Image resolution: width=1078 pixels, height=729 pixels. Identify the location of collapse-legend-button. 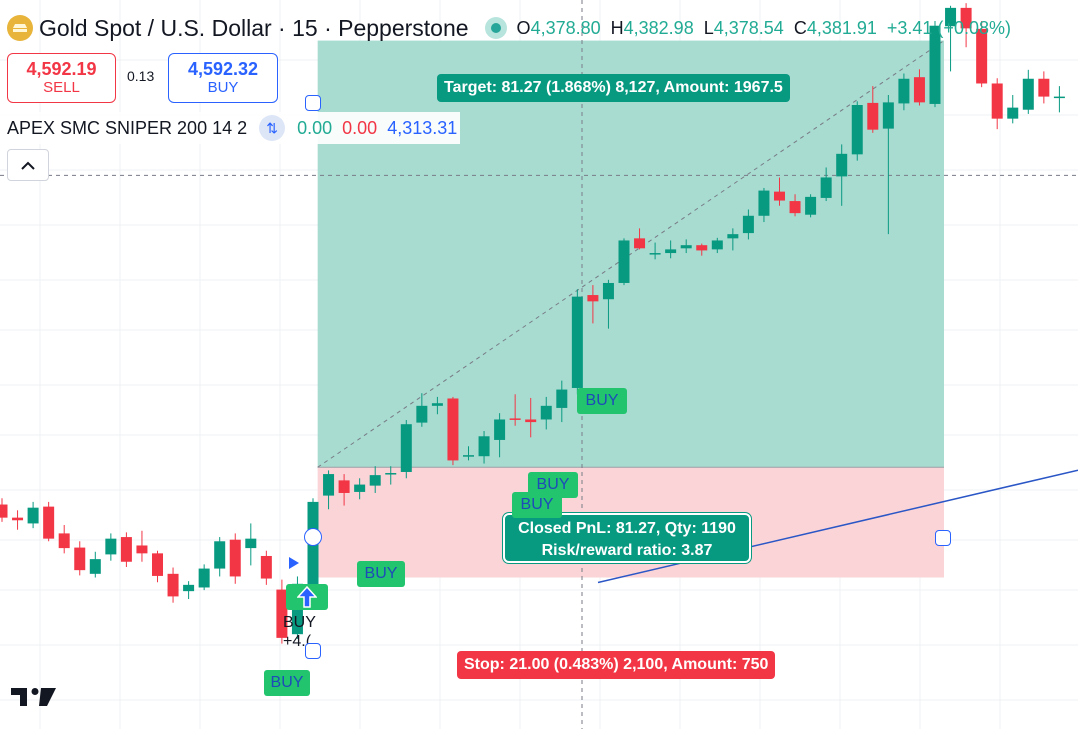
(28, 165).